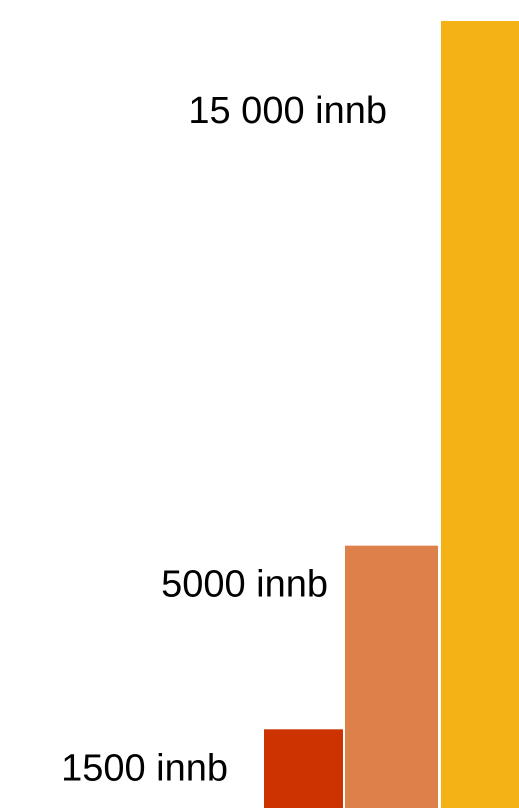  What do you see at coordinates (144, 768) in the screenshot?
I see `data-label-1: 1500 innb` at bounding box center [144, 768].